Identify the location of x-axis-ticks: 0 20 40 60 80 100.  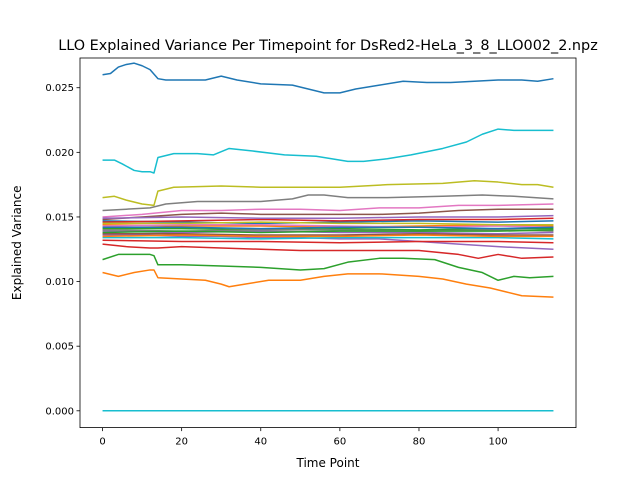
(303, 437).